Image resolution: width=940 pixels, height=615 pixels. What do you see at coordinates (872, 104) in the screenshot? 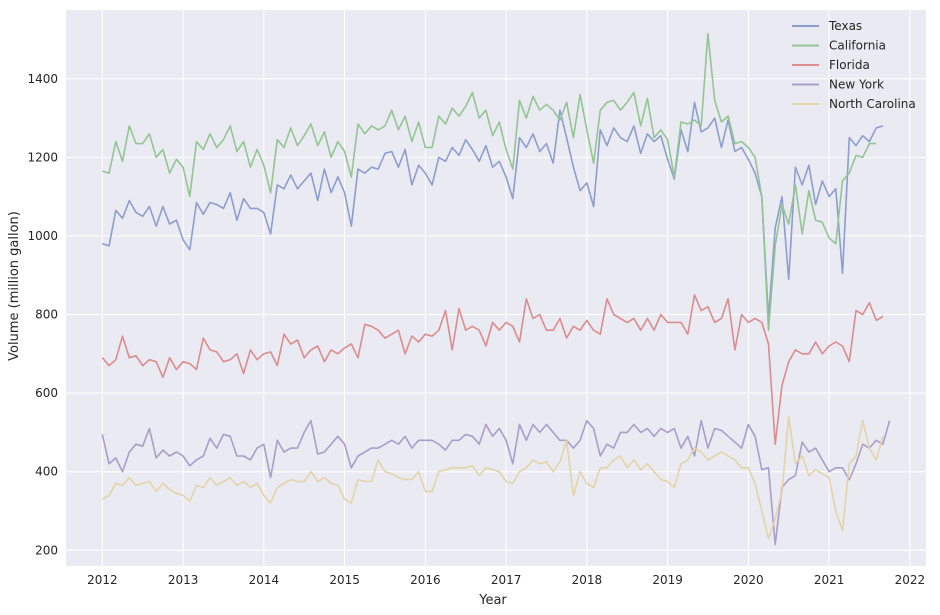
I see `legend-label-north-carolina: North Carolina` at bounding box center [872, 104].